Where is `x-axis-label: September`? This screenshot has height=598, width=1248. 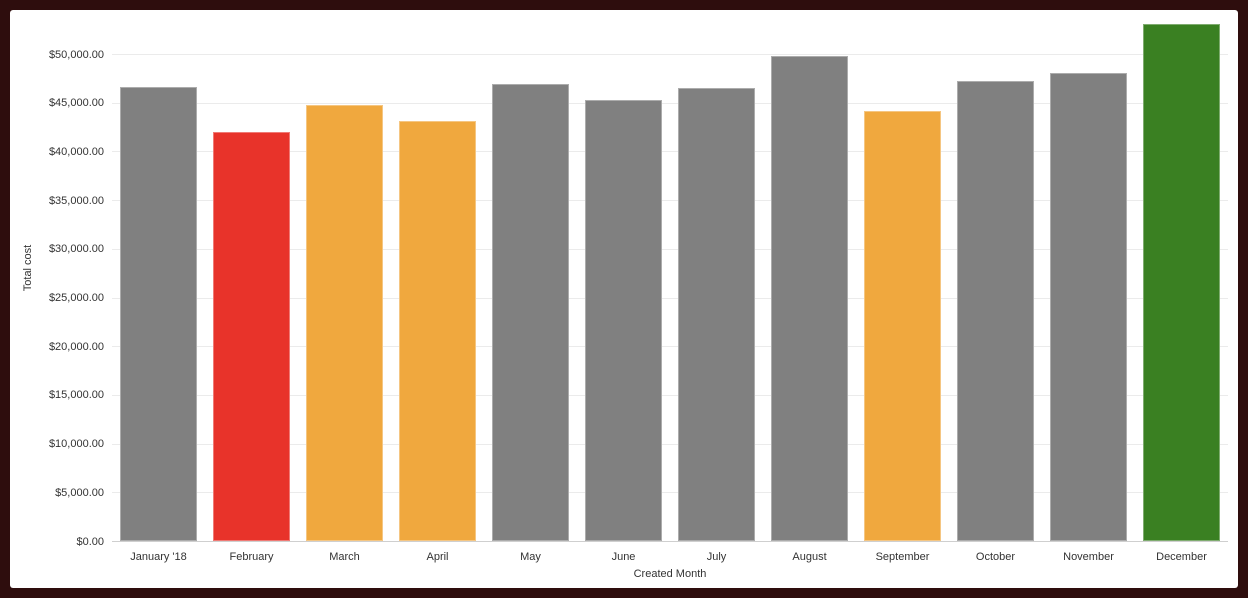 x-axis-label: September is located at coordinates (902, 557).